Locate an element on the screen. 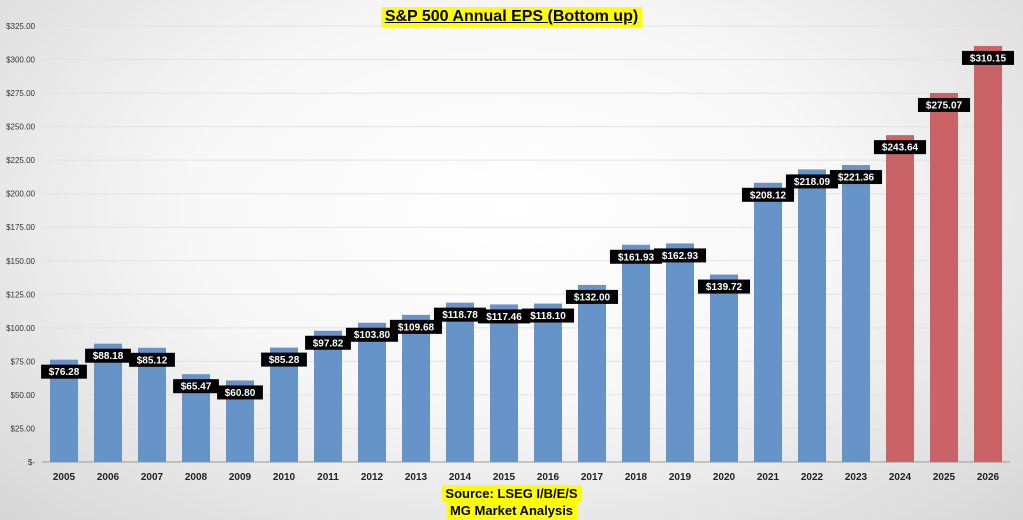 The width and height of the screenshot is (1023, 520). x-tick-label: 2020 is located at coordinates (724, 477).